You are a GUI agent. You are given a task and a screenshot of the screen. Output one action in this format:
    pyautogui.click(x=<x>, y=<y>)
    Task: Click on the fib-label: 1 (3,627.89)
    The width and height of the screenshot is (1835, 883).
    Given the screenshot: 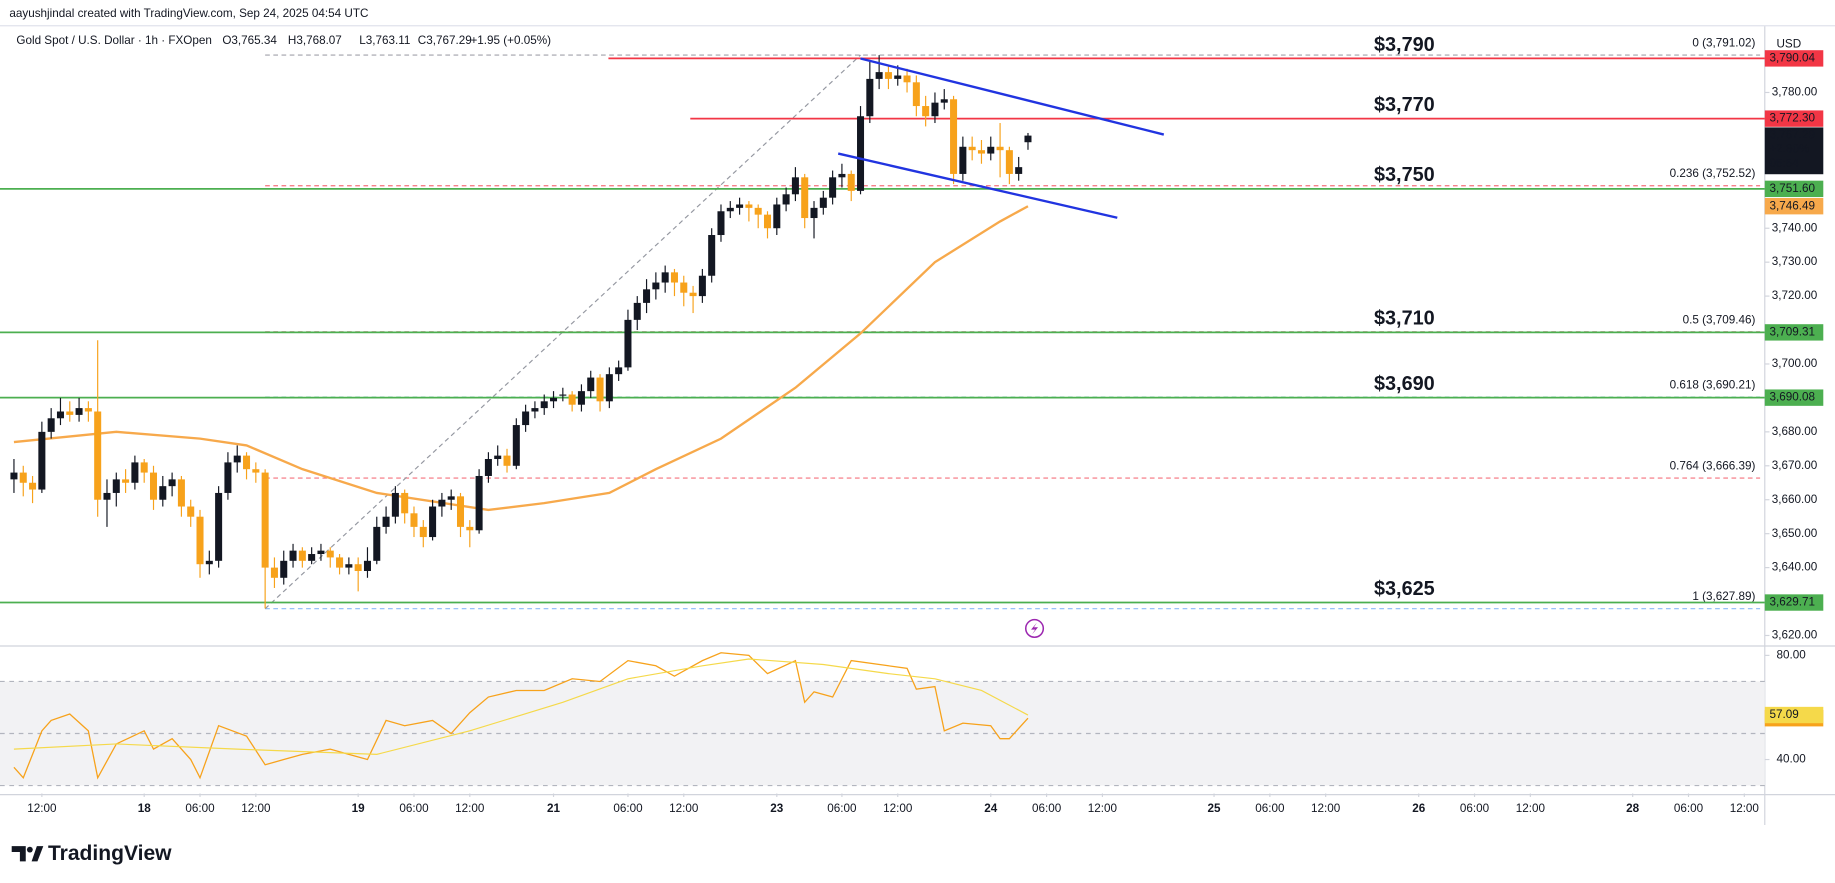 What is the action you would take?
    pyautogui.click(x=1723, y=596)
    